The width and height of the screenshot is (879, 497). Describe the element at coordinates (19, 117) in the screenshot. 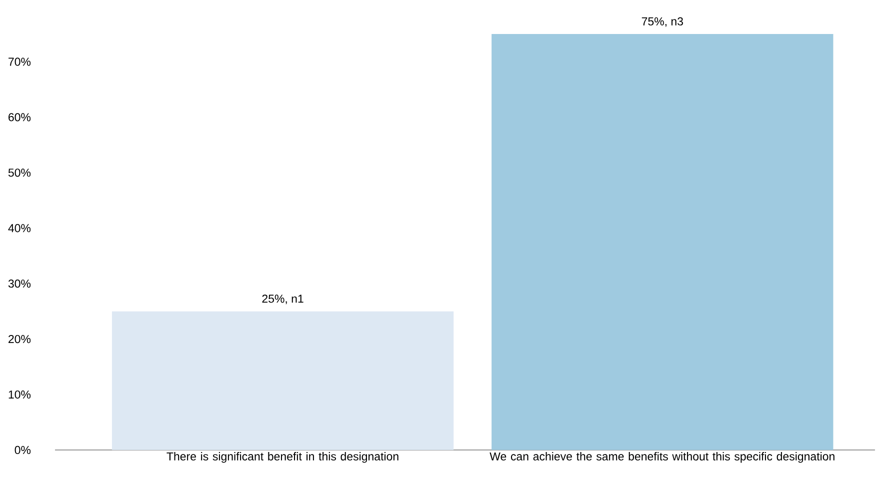

I see `y-tick-label: 60%` at that location.